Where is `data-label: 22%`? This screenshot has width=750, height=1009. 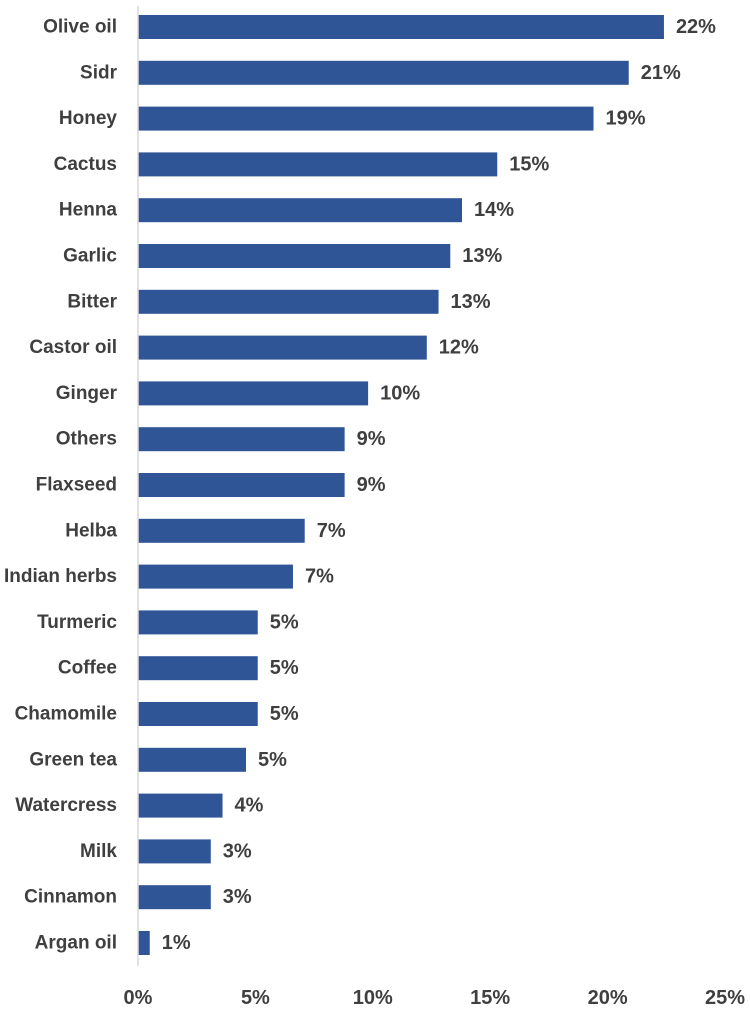 data-label: 22% is located at coordinates (696, 27).